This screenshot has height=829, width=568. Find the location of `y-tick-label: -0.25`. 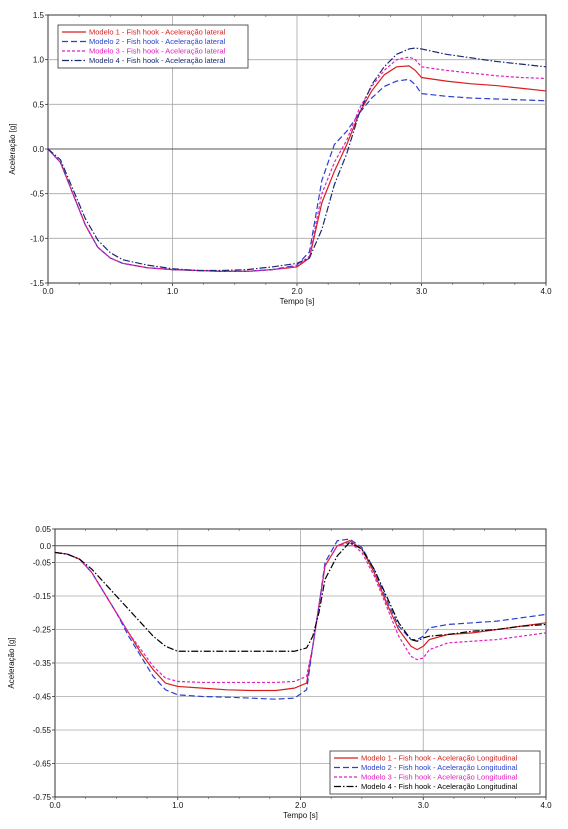

y-tick-label: -0.25 is located at coordinates (42, 630).